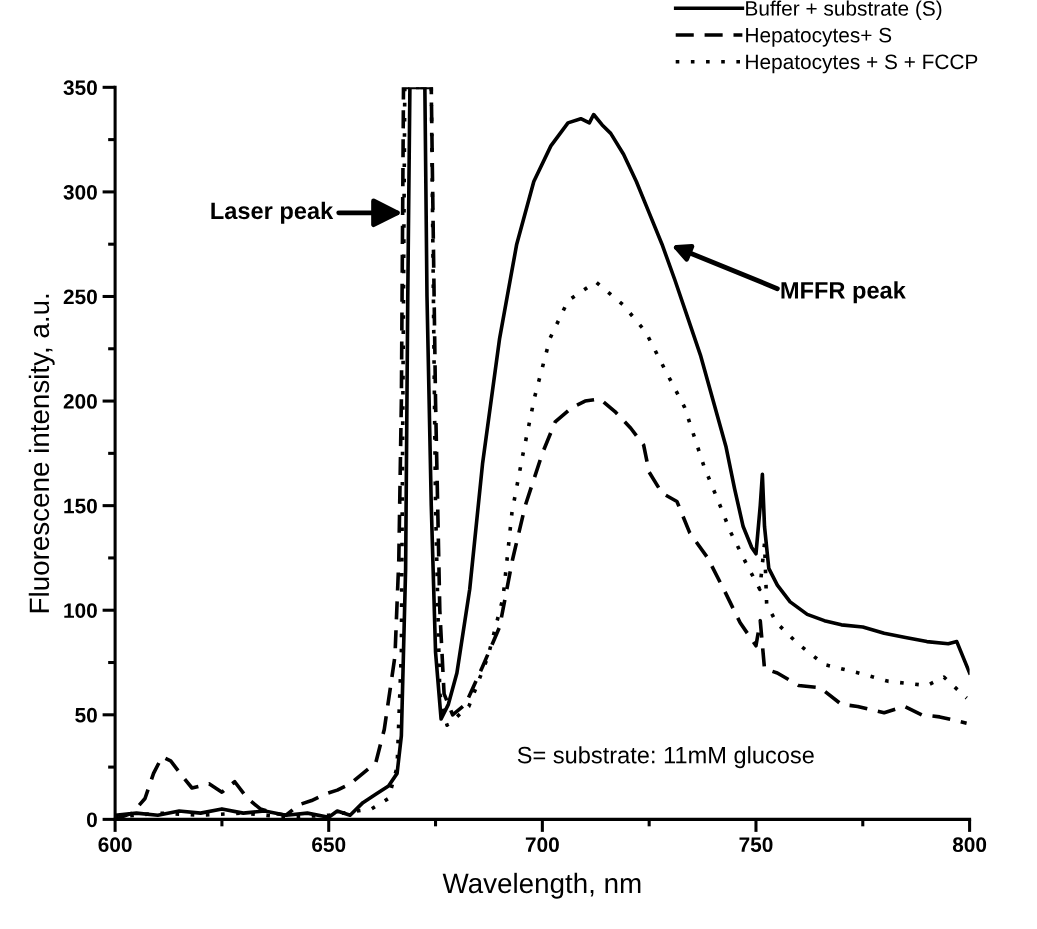 The height and width of the screenshot is (929, 1037). What do you see at coordinates (91, 820) in the screenshot?
I see `y-tick-label: 0` at bounding box center [91, 820].